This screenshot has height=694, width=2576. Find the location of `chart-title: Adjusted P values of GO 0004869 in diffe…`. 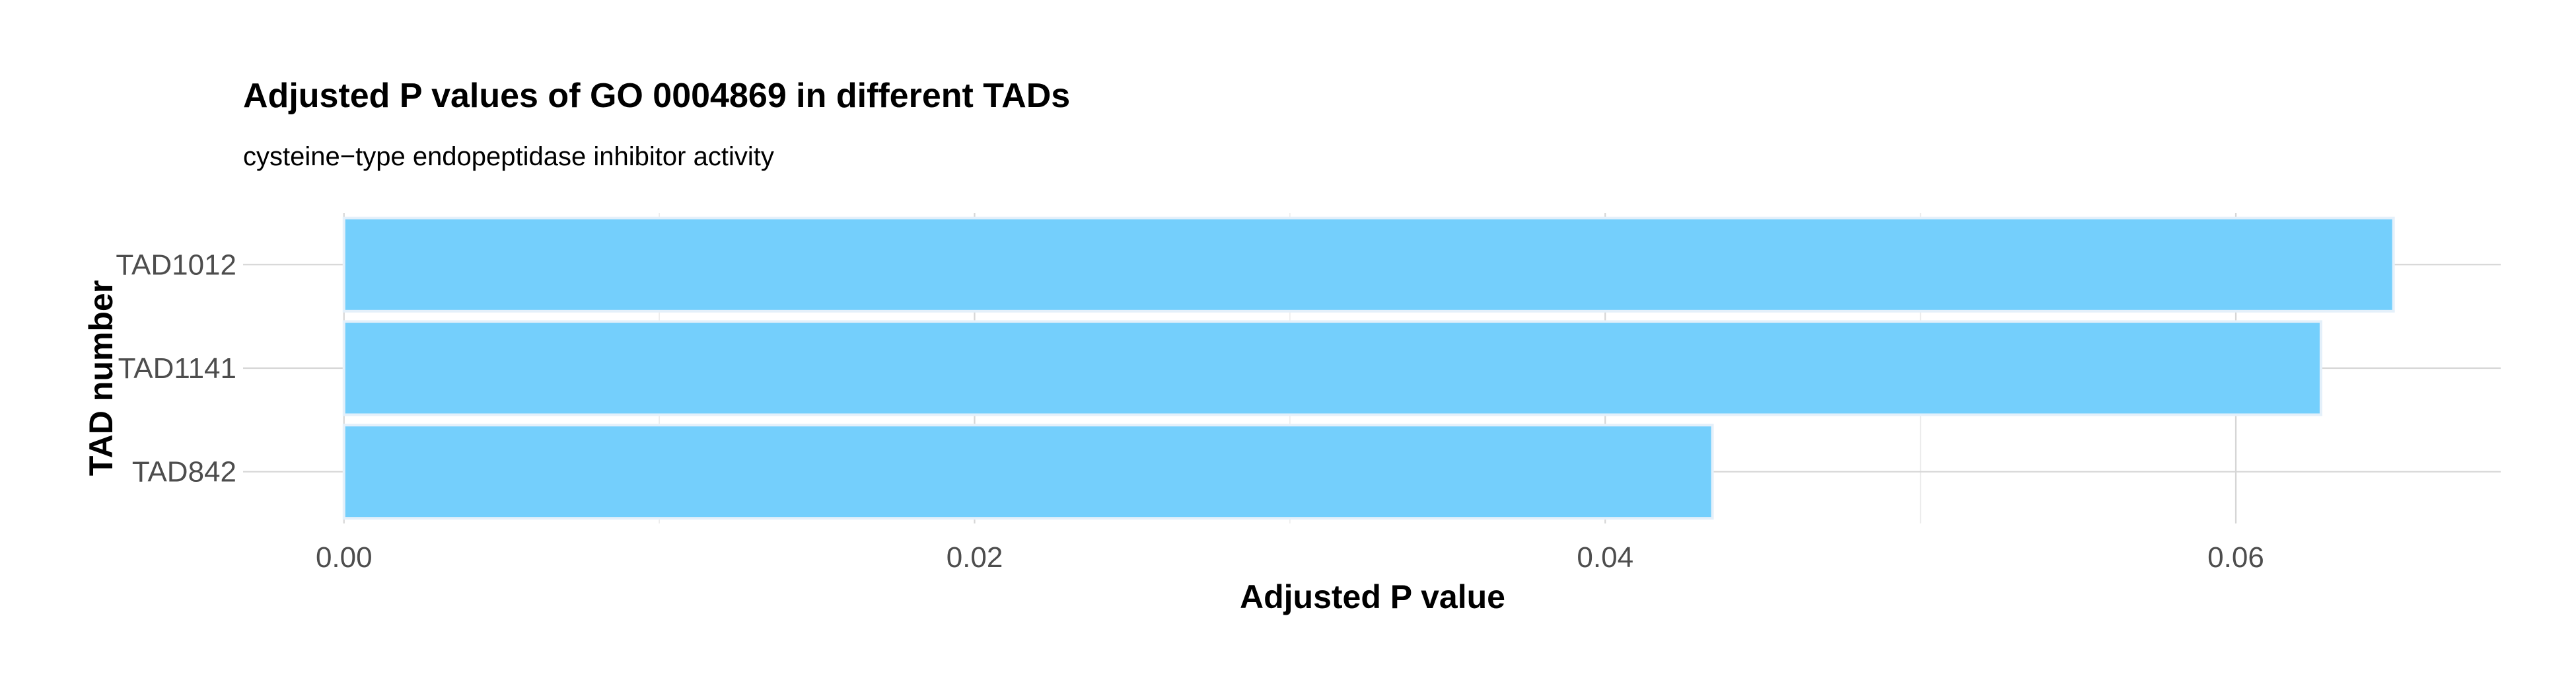

chart-title: Adjusted P values of GO 0004869 in diffe… is located at coordinates (657, 96).